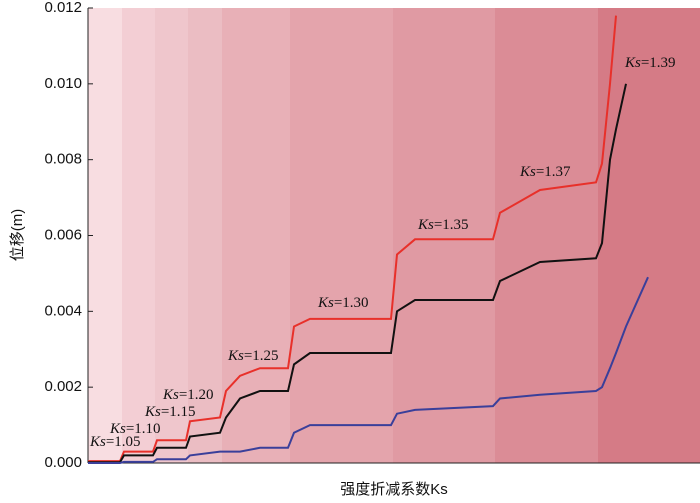 The width and height of the screenshot is (700, 503). I want to click on annotation: Ks=1.30, so click(343, 303).